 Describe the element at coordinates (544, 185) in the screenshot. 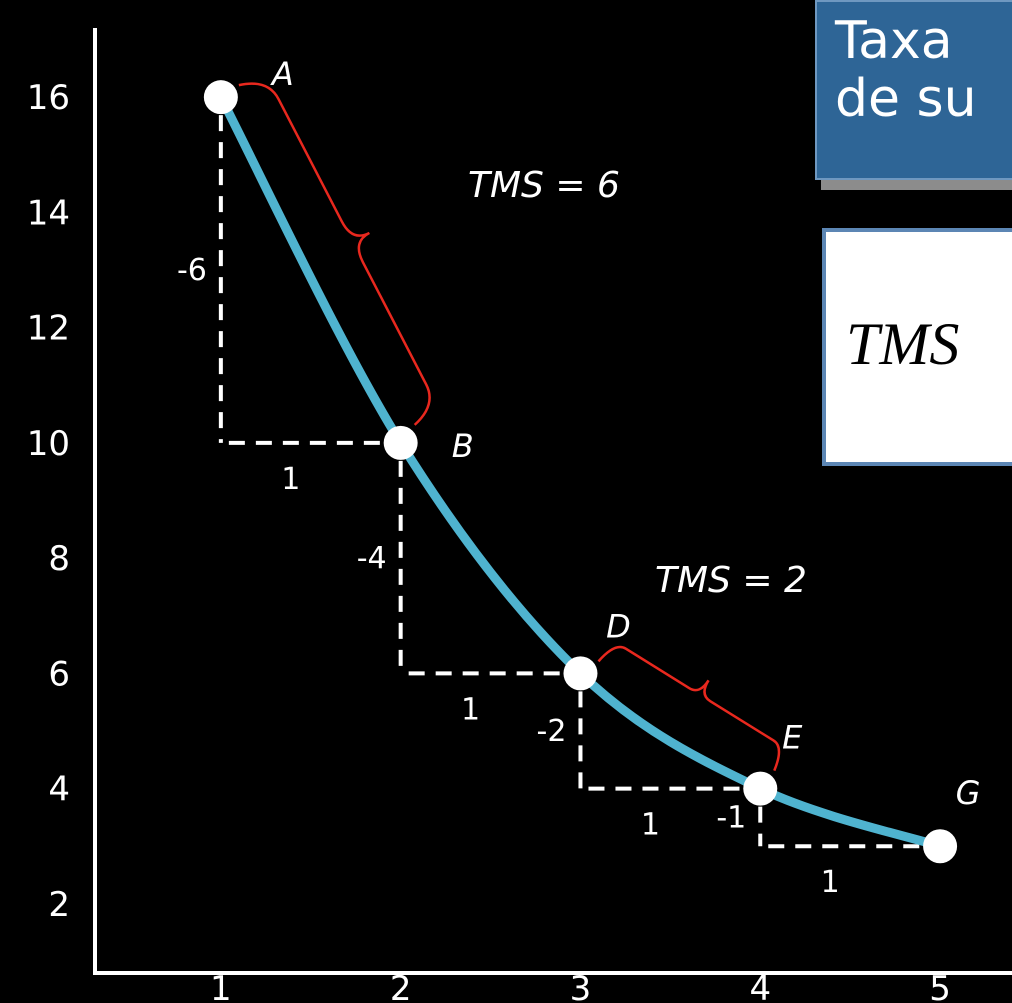

I see `tms-annotation: TMS = 6` at that location.